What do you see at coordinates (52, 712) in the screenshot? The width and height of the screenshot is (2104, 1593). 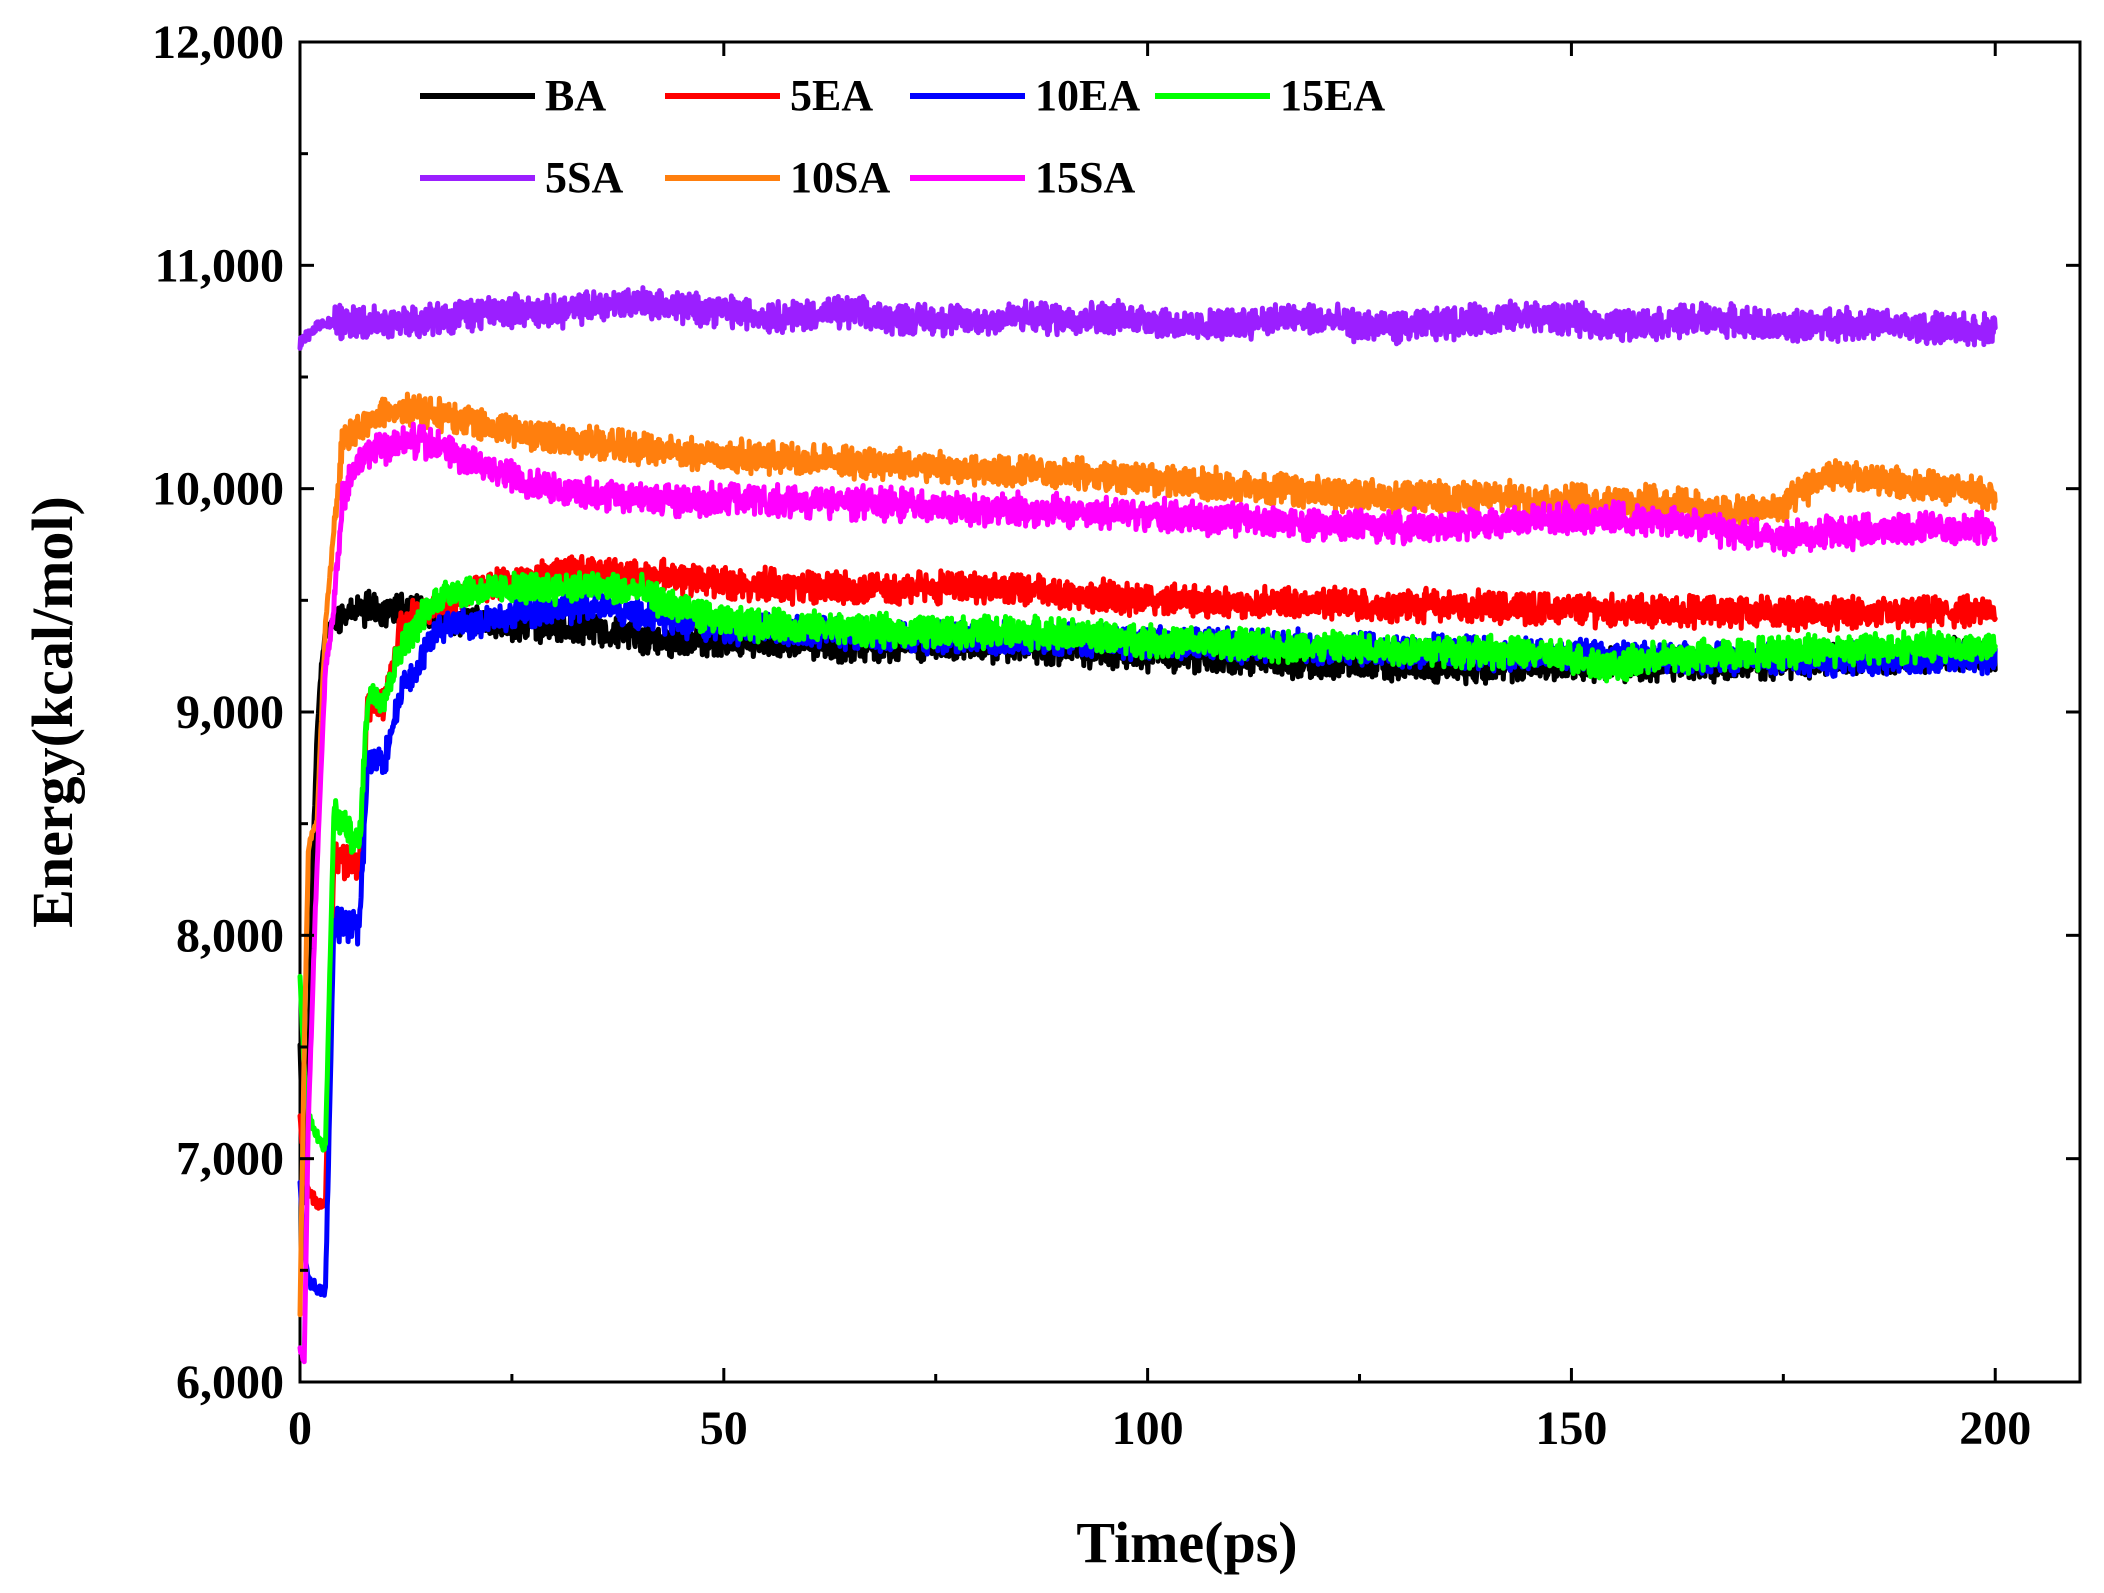 I see `y-axis-title: Energy(kcal/mol)` at bounding box center [52, 712].